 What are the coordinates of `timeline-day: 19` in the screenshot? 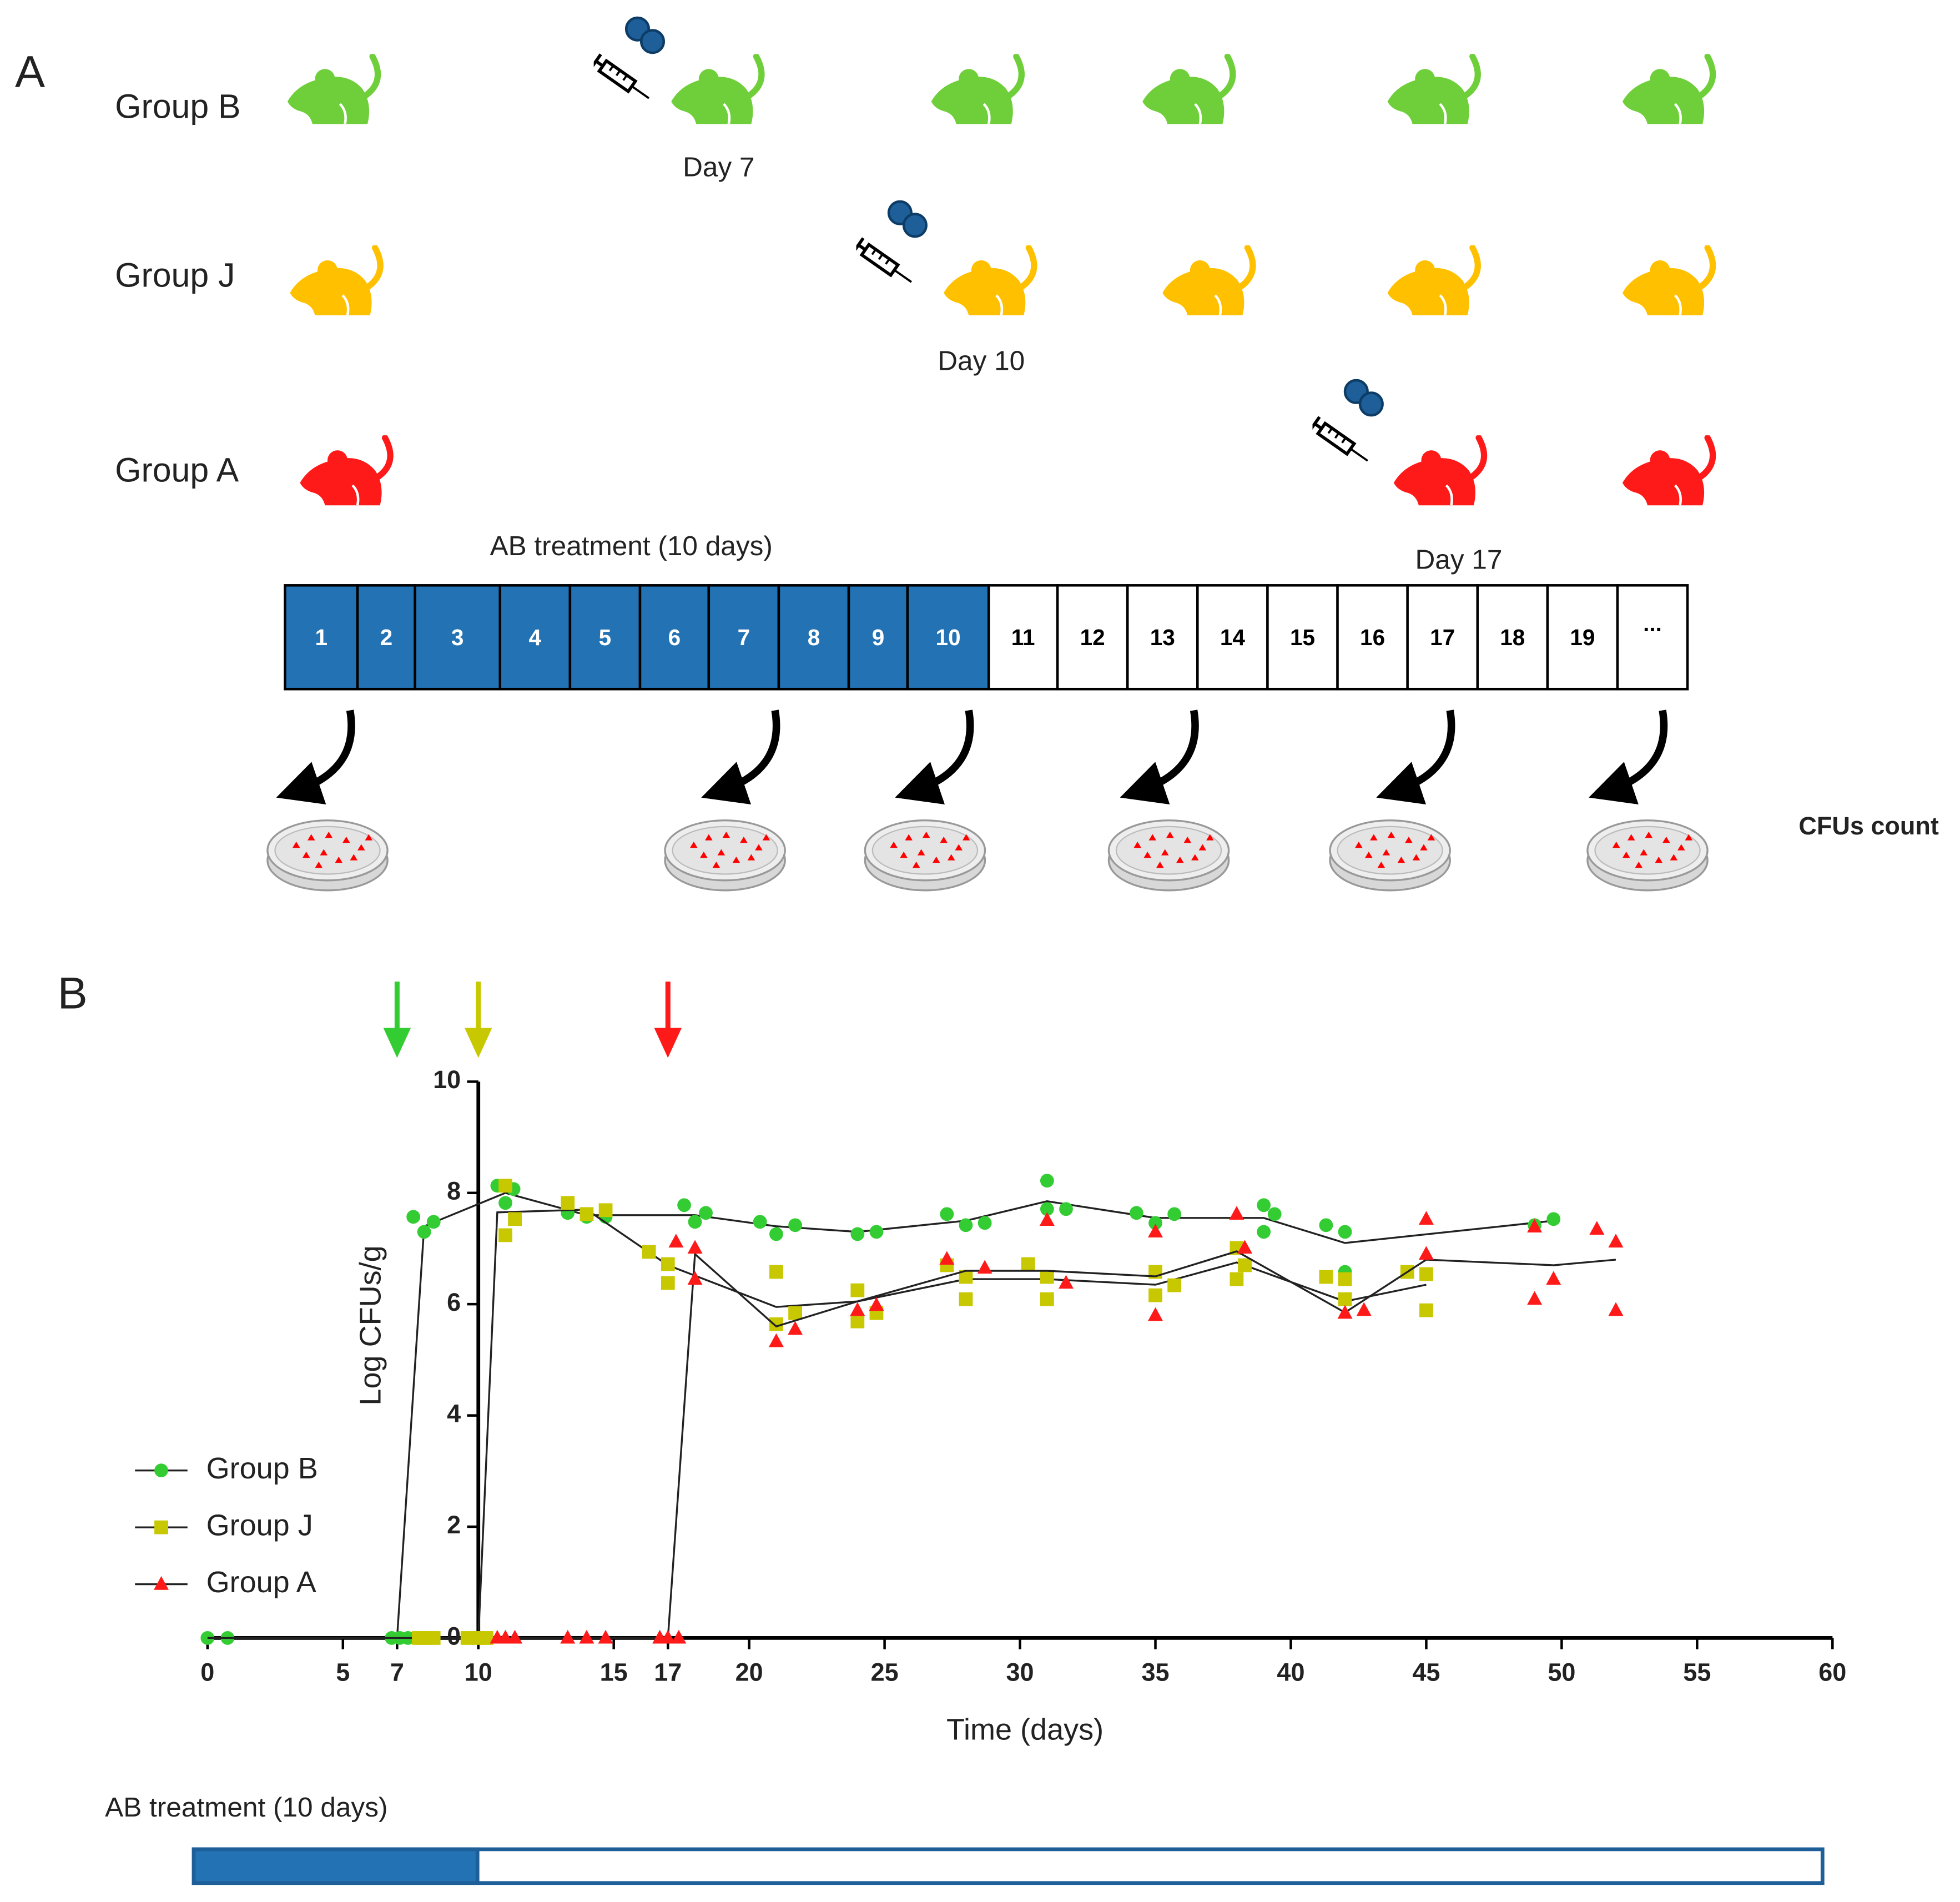 It's located at (1582, 637).